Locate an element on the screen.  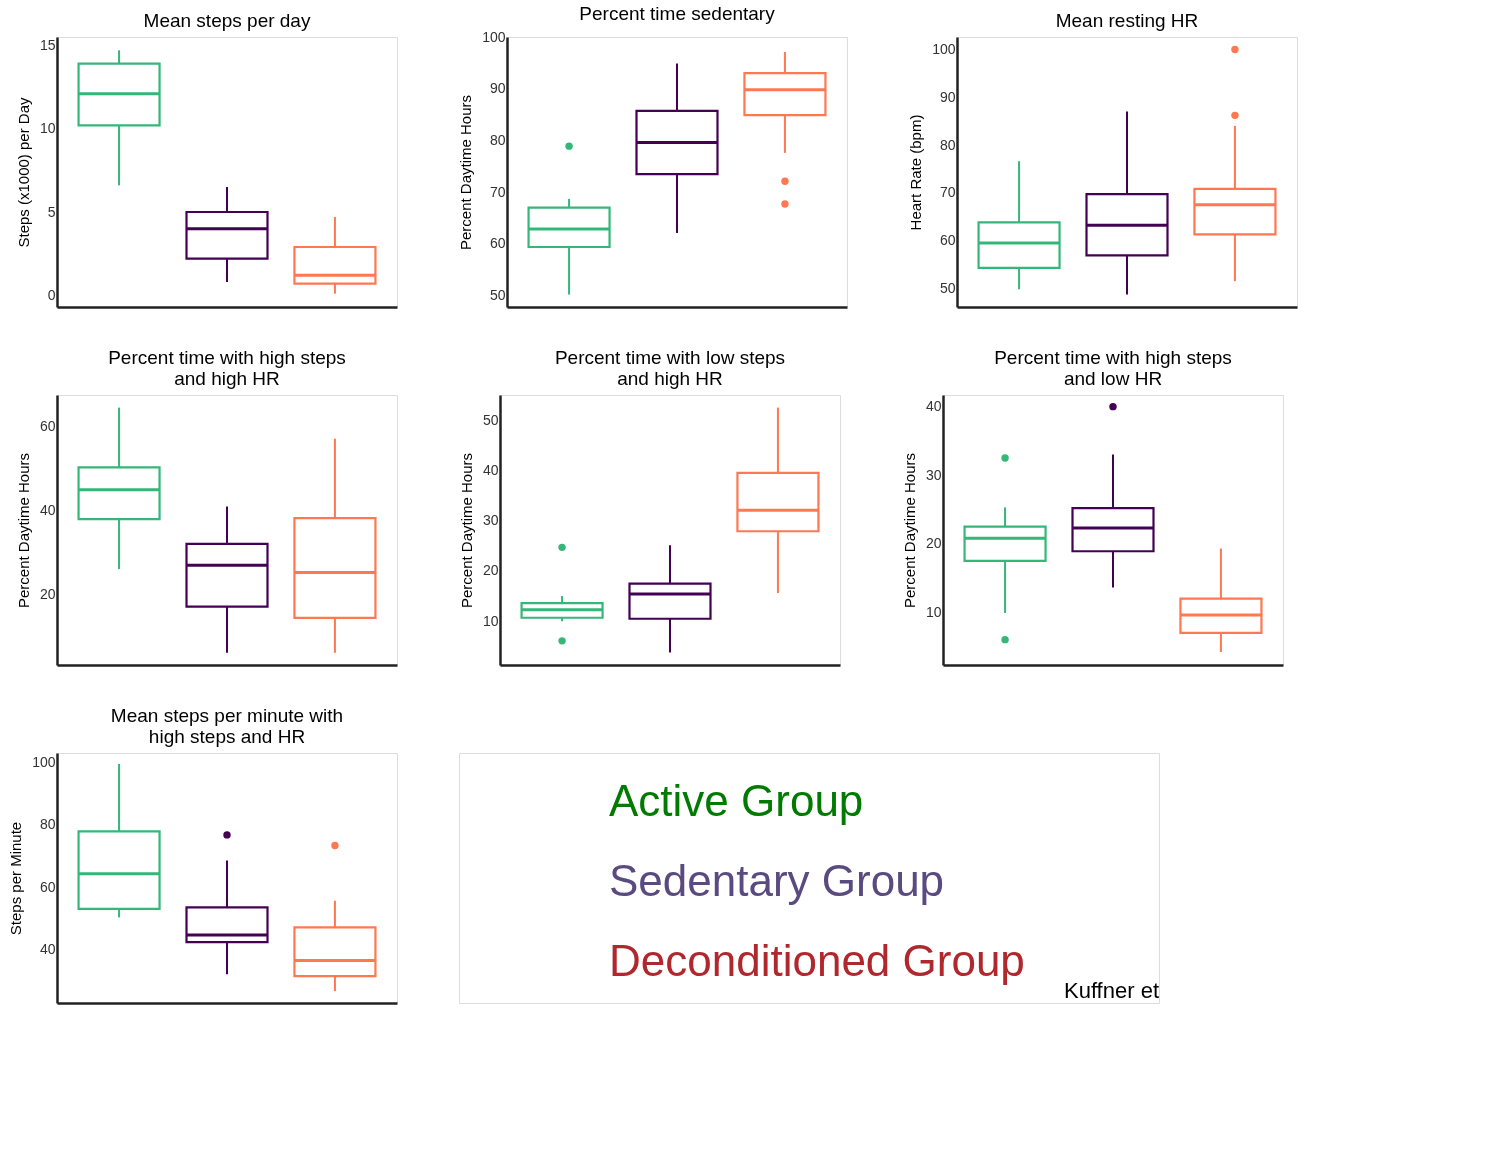
y-tick-label: 0 is located at coordinates (51, 294).